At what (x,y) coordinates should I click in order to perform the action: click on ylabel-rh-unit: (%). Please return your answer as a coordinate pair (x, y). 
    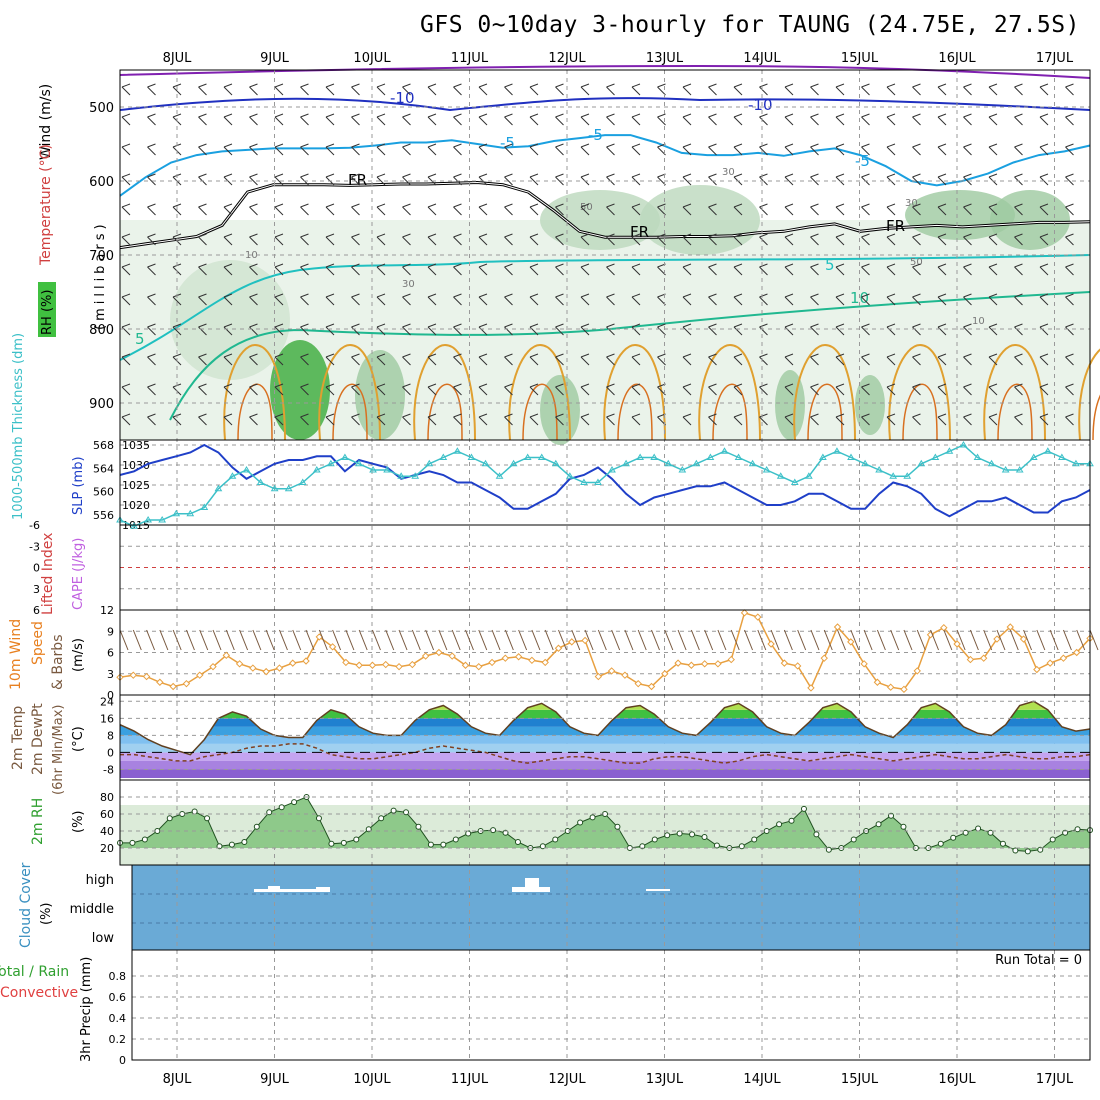
    Looking at the image, I should click on (78, 822).